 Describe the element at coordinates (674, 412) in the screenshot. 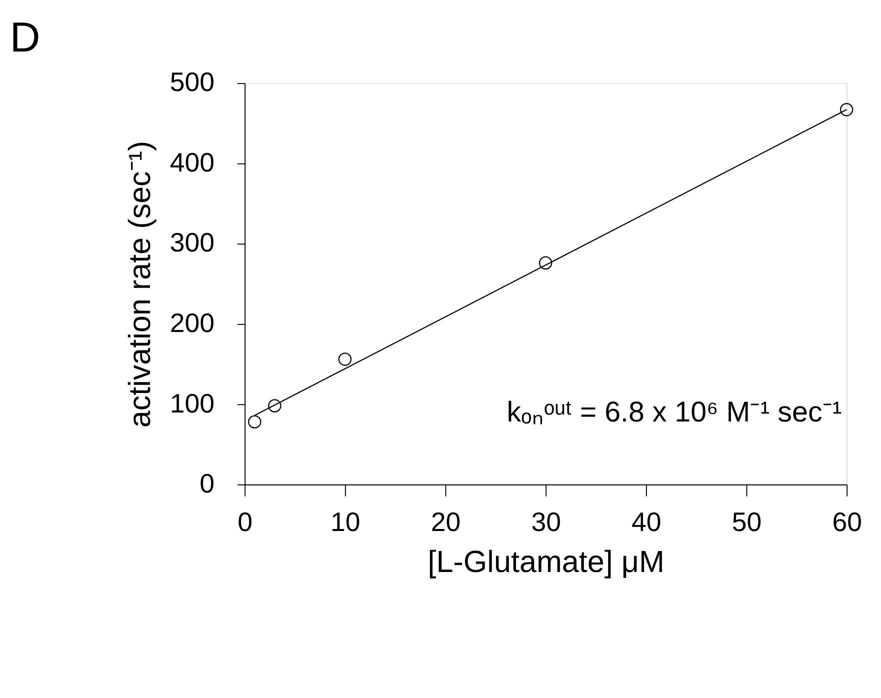

I see `annotation: kₒₙᵒᵘᵗ = 6.8 x 10⁶ M⁻¹ sec⁻¹` at that location.